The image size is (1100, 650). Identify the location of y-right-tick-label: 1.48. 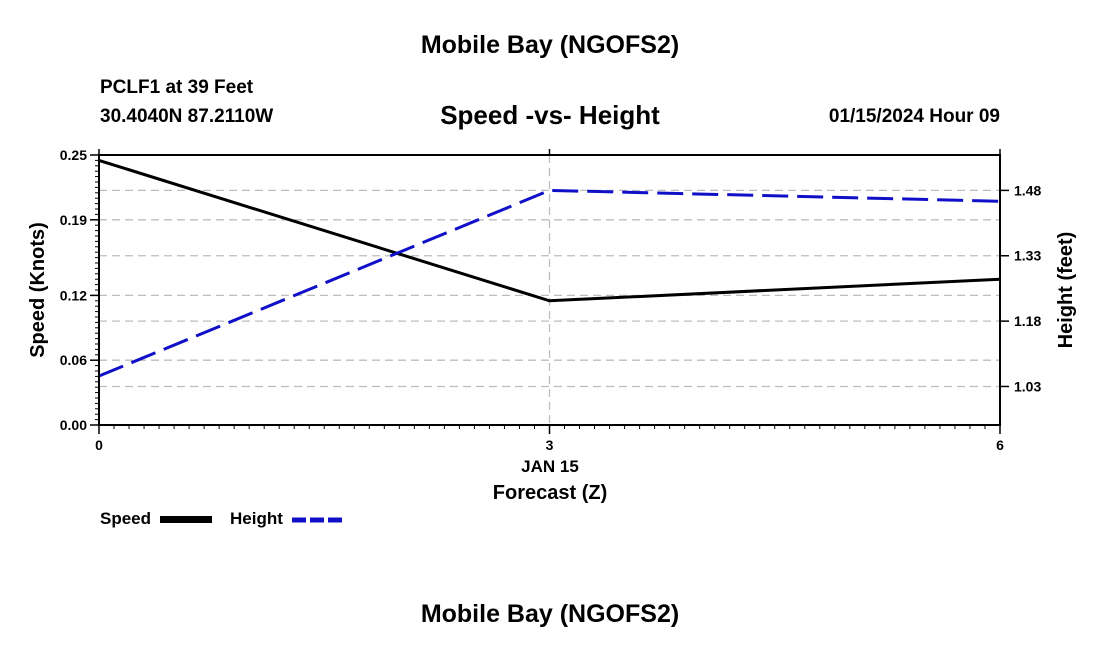
(1027, 190).